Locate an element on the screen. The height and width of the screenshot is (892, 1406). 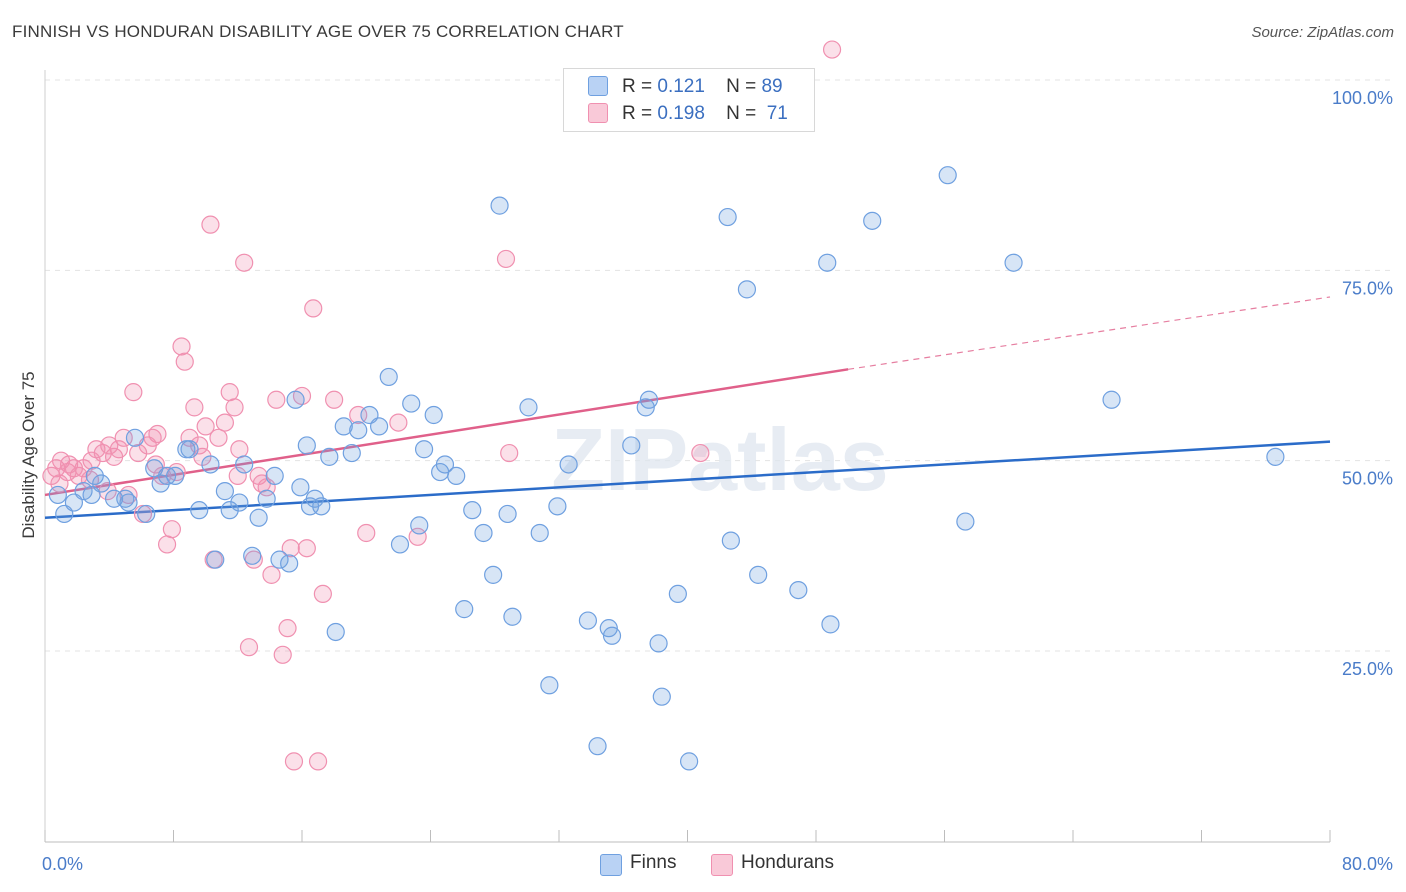
trend-line-finns is located at coordinates (687, 480).